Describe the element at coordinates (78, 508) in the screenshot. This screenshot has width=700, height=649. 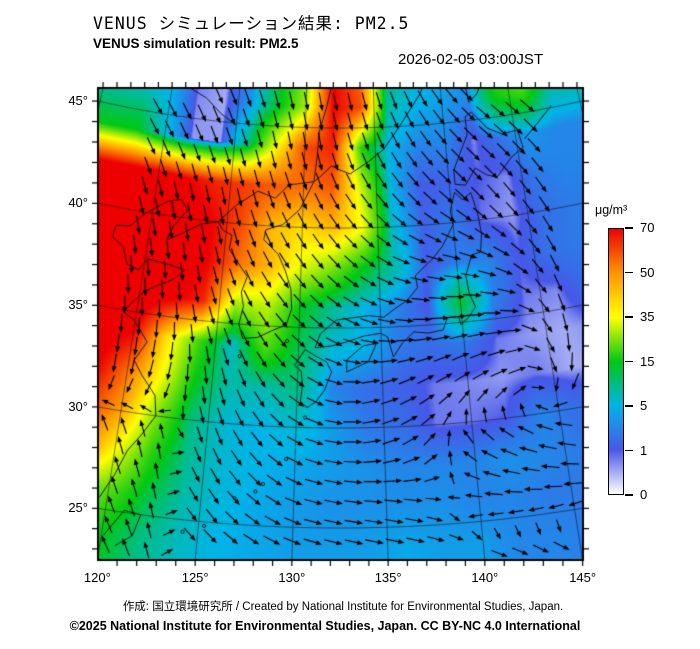
I see `y-axis-label-25: 25°` at that location.